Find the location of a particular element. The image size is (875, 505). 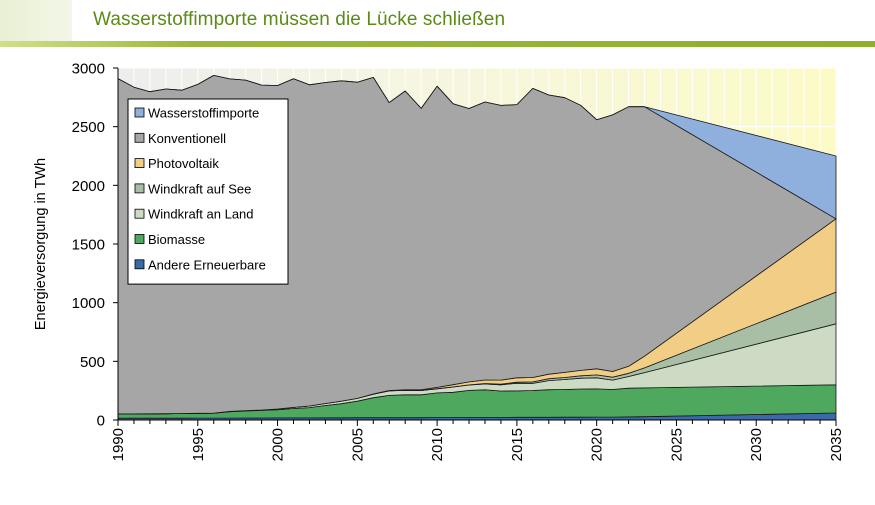

y-tick-label: 1500 is located at coordinates (88, 245).